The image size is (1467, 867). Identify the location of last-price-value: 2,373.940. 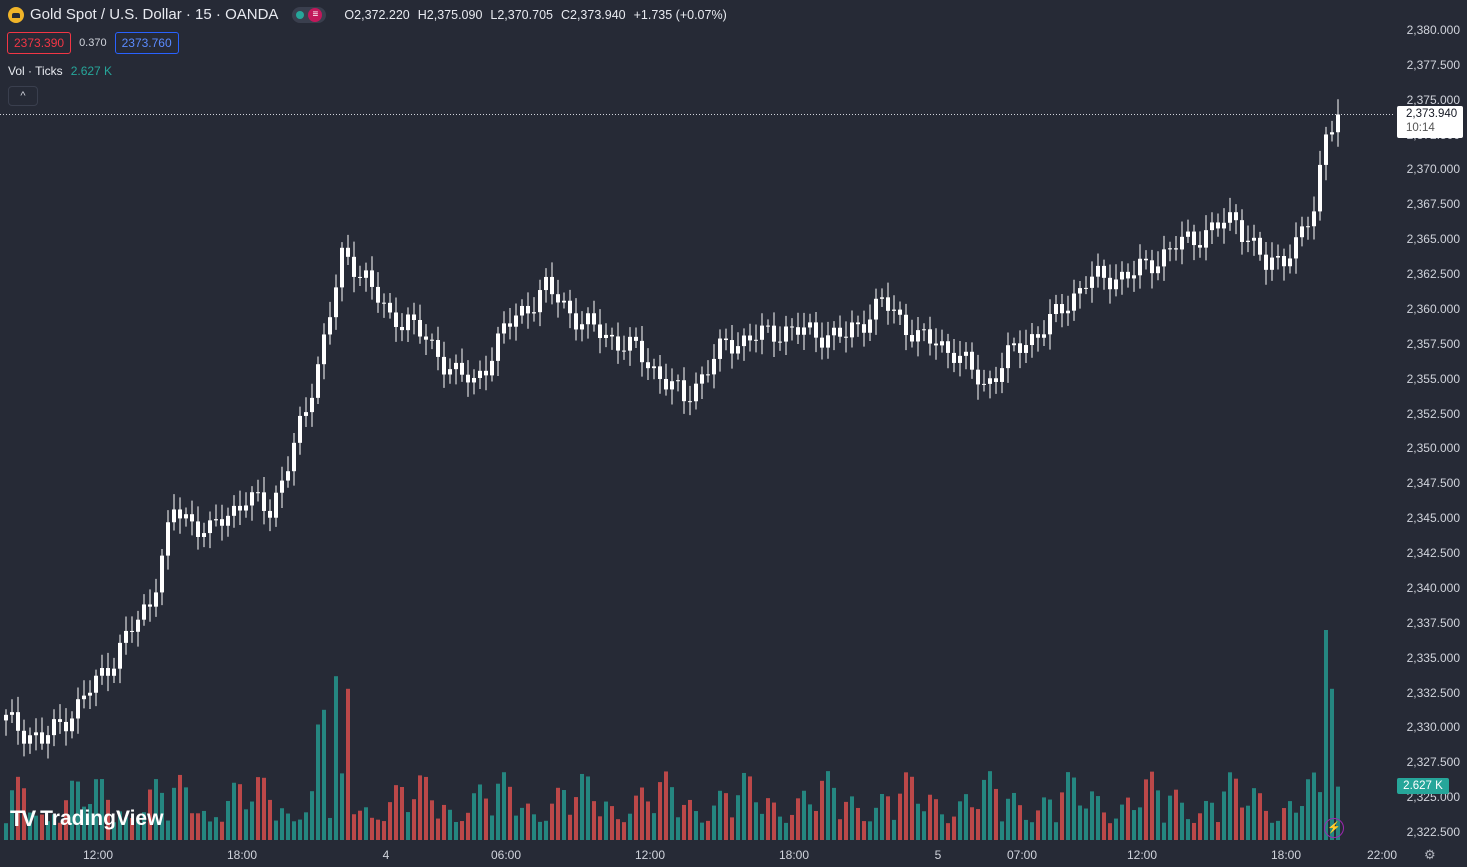
(1432, 114).